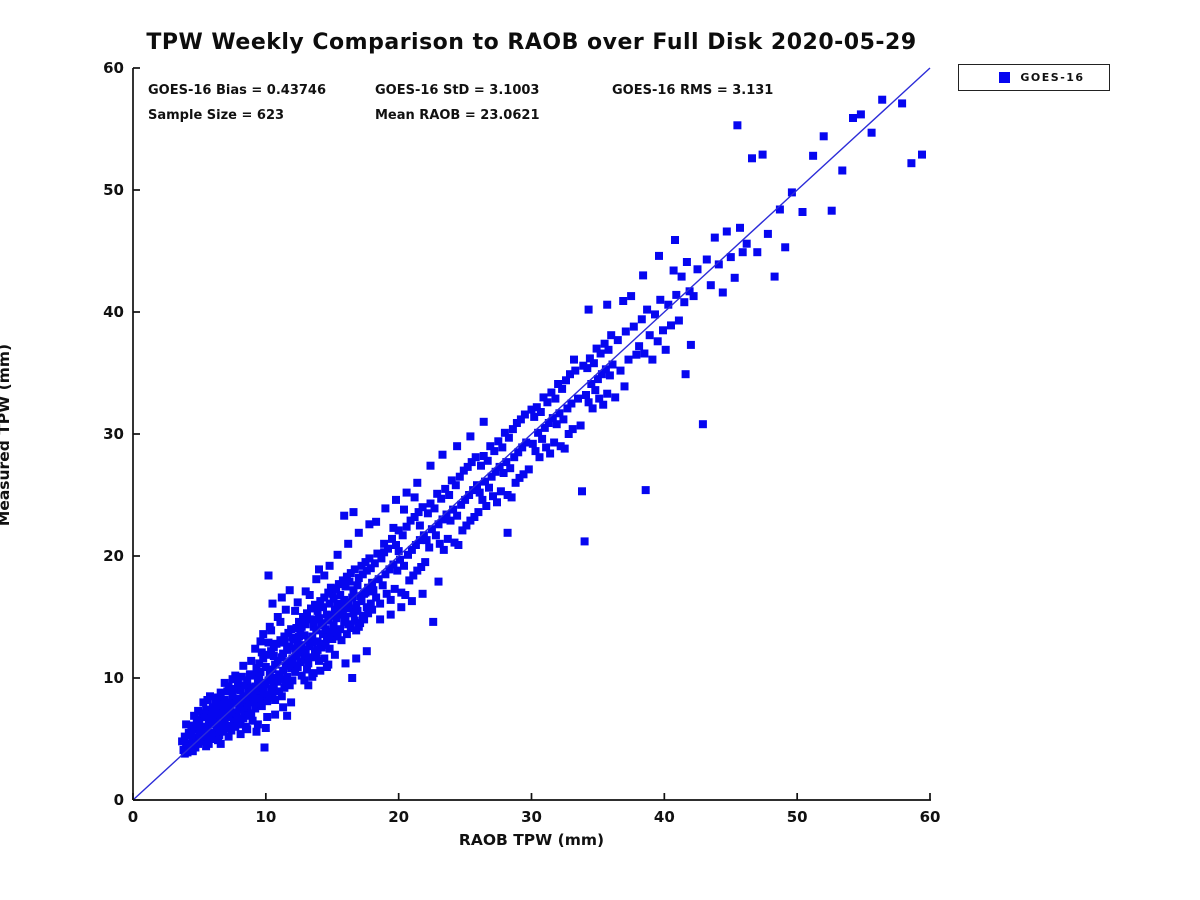 The width and height of the screenshot is (1200, 900). Describe the element at coordinates (1004, 77) in the screenshot. I see `legend-marker-square-icon` at that location.